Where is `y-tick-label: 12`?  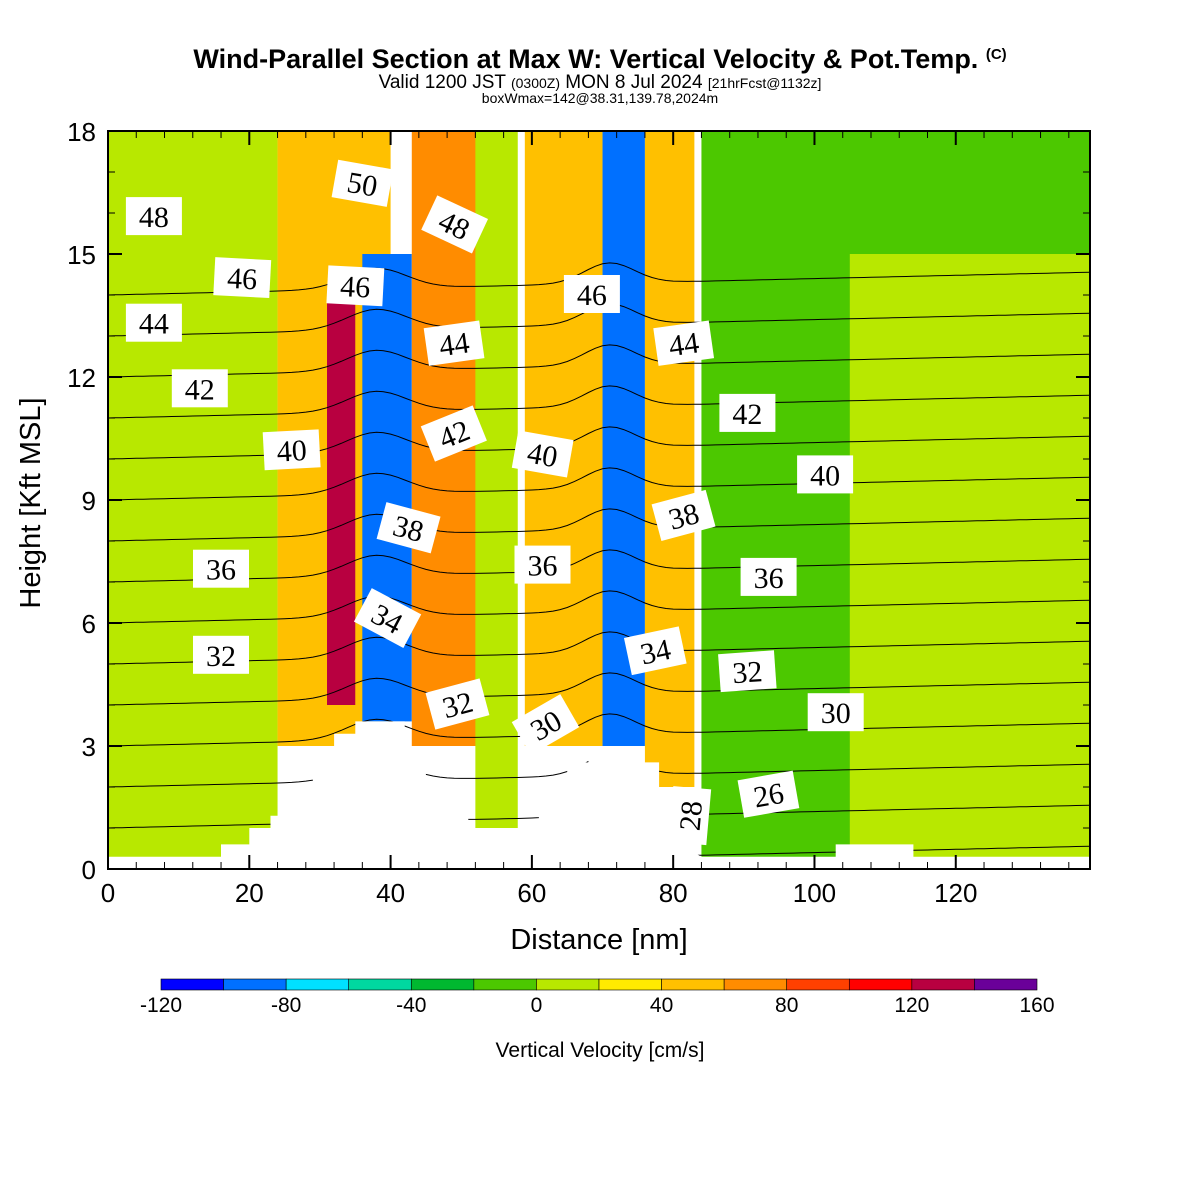
y-tick-label: 12 is located at coordinates (81, 378).